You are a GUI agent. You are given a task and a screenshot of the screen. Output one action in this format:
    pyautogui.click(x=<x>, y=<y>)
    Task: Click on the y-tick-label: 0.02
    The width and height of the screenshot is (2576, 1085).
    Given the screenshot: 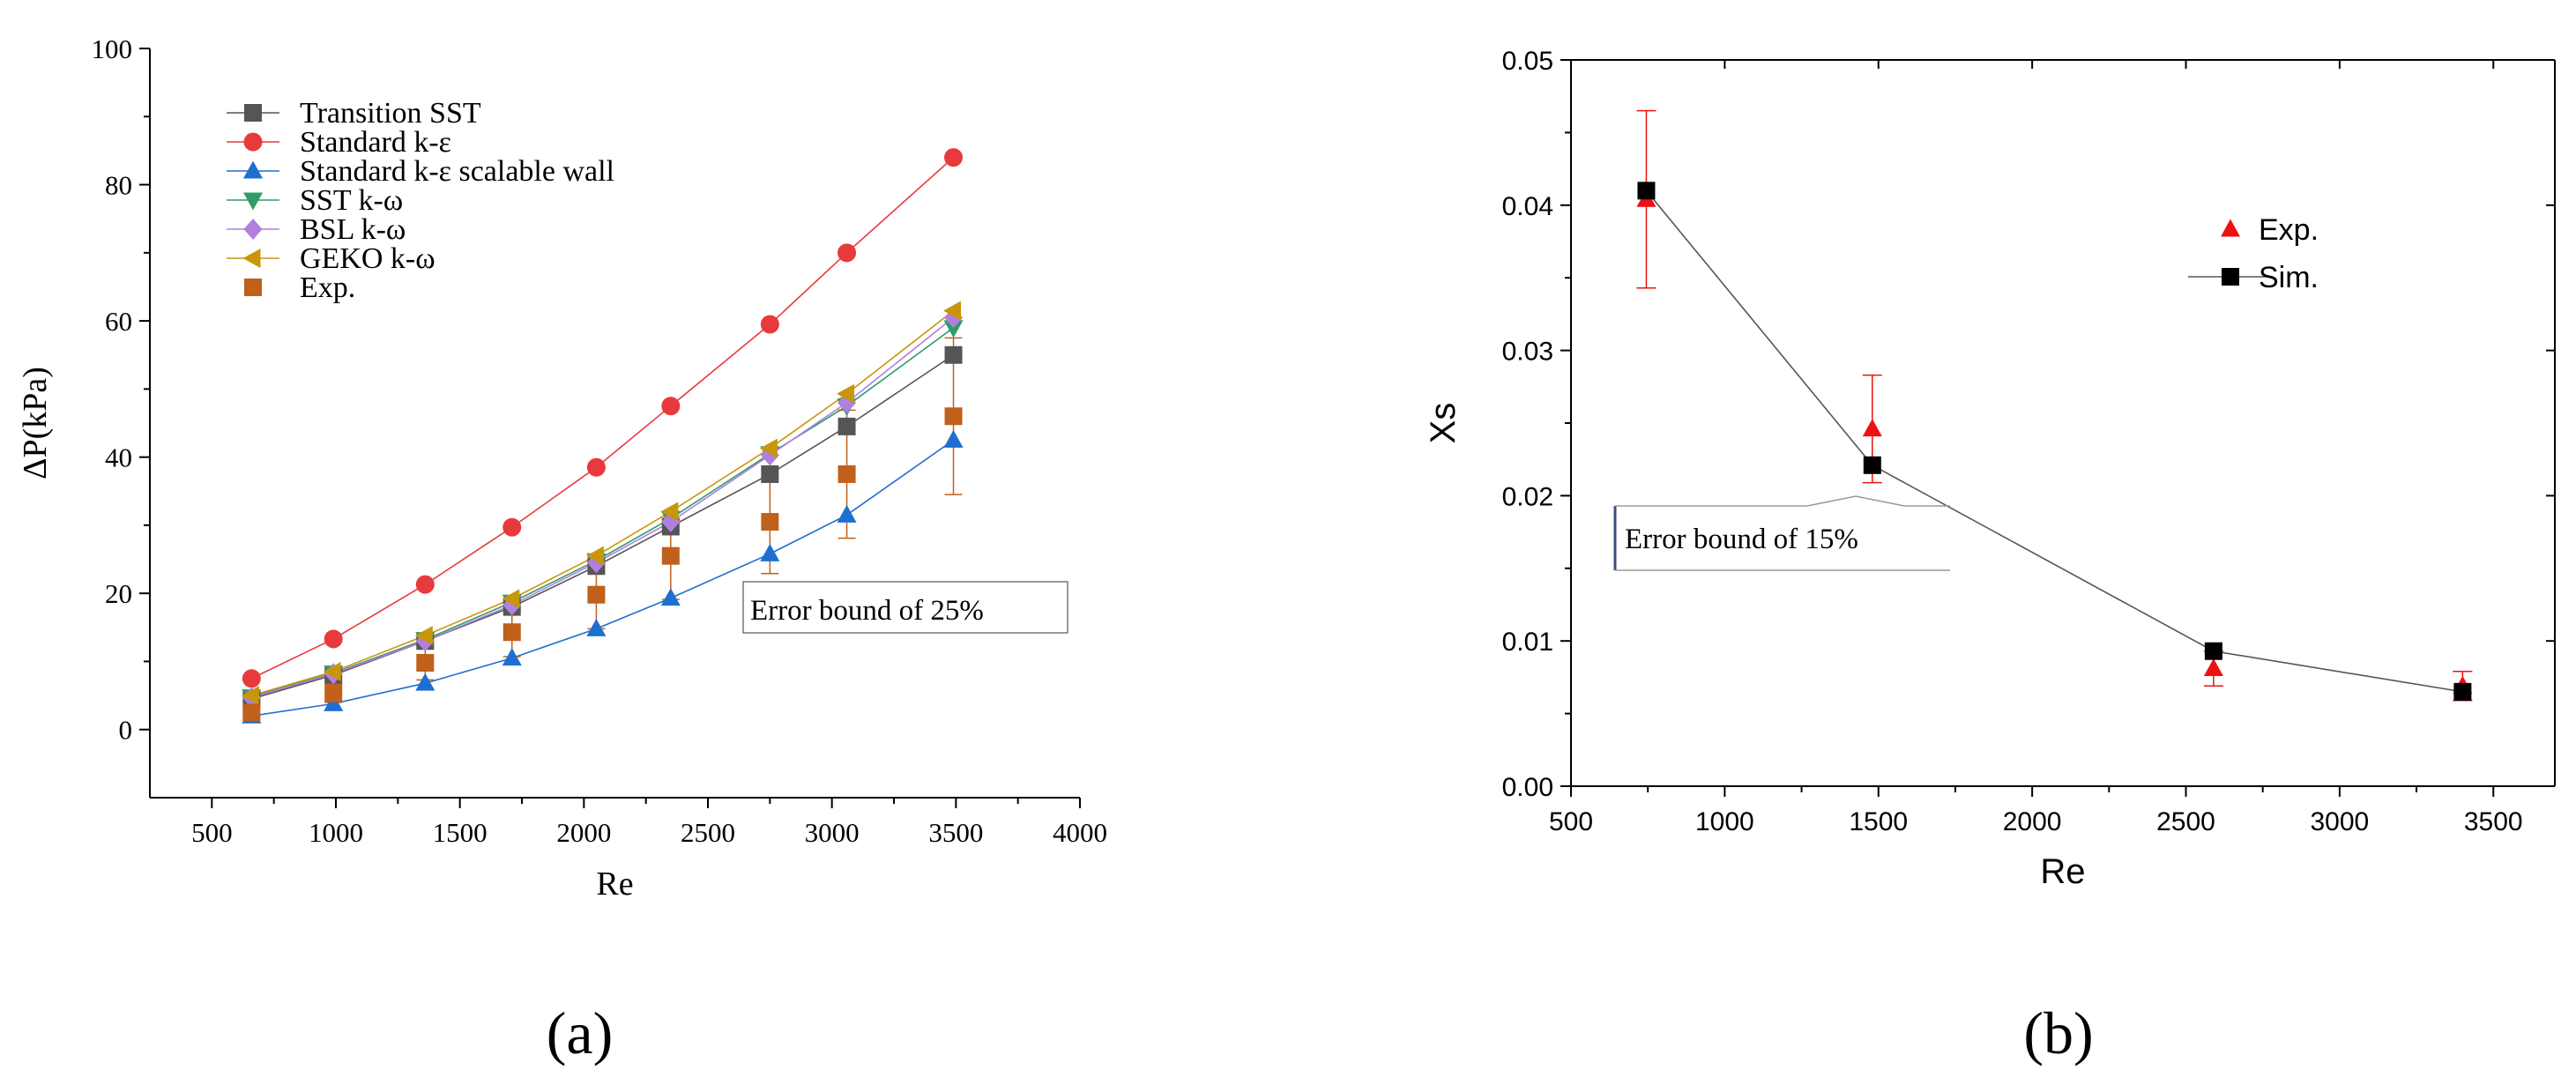 What is the action you would take?
    pyautogui.click(x=1527, y=496)
    